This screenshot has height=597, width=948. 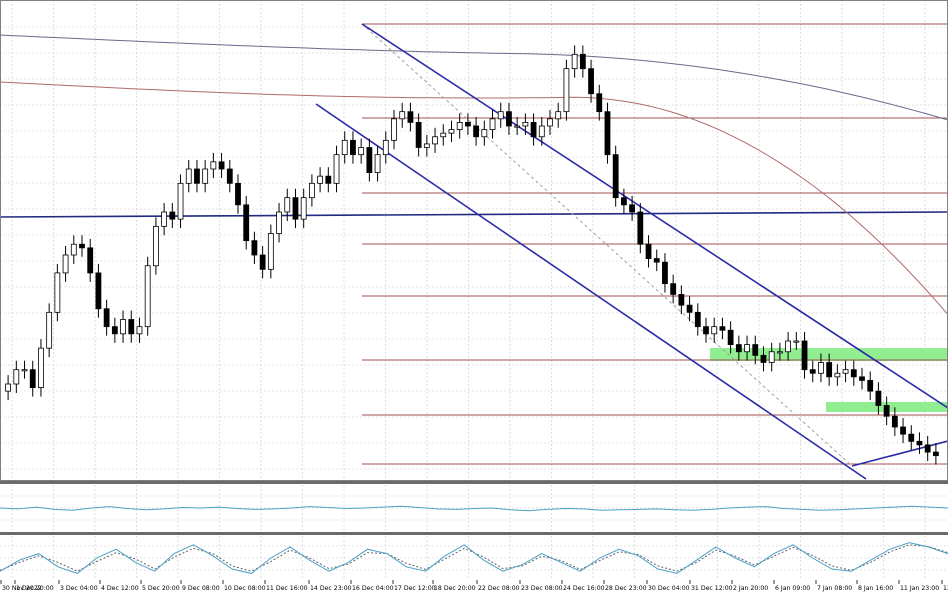 I want to click on time-tick-label: 16 Dec 04:00, so click(x=373, y=588).